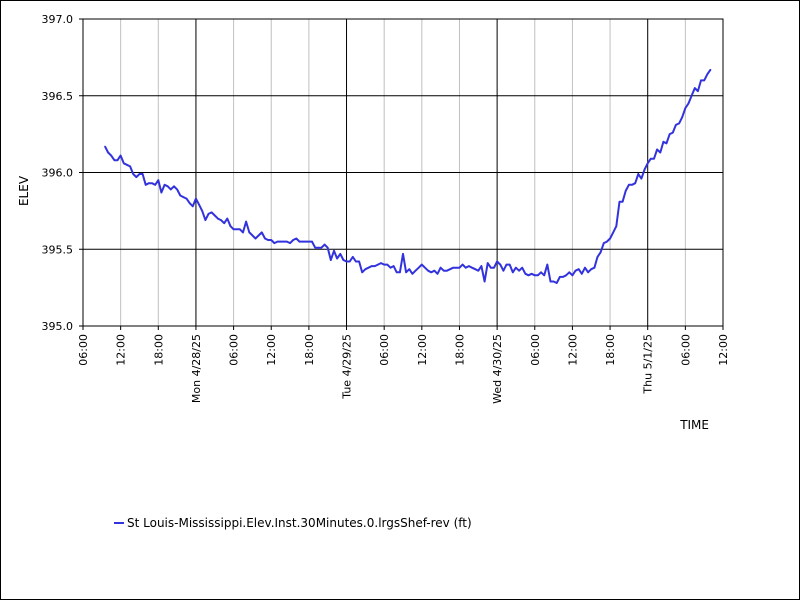 Image resolution: width=800 pixels, height=601 pixels. Describe the element at coordinates (694, 425) in the screenshot. I see `x-axis-title: TIME` at that location.